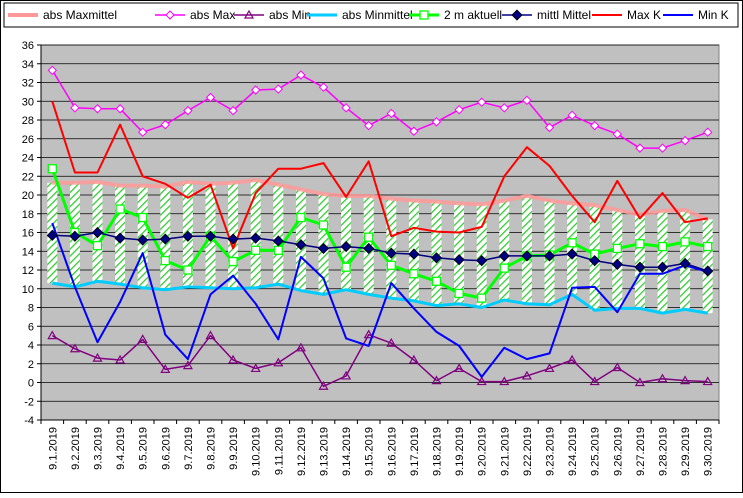 Image resolution: width=743 pixels, height=498 pixels. I want to click on x-tick-label: 9.7.2019, so click(189, 448).